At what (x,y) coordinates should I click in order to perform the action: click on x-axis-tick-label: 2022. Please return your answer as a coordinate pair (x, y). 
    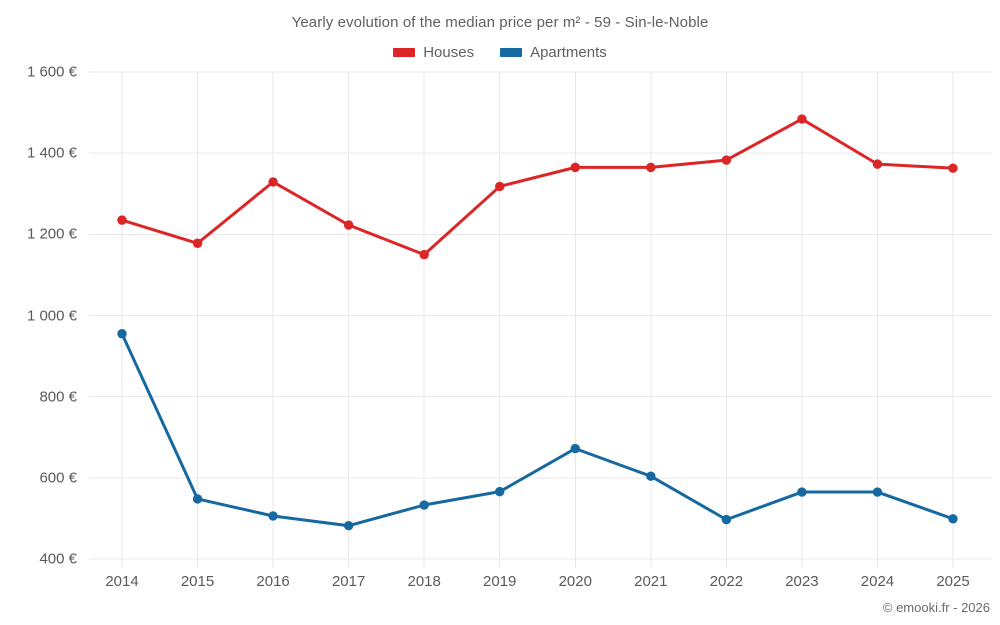
    Looking at the image, I should click on (726, 581).